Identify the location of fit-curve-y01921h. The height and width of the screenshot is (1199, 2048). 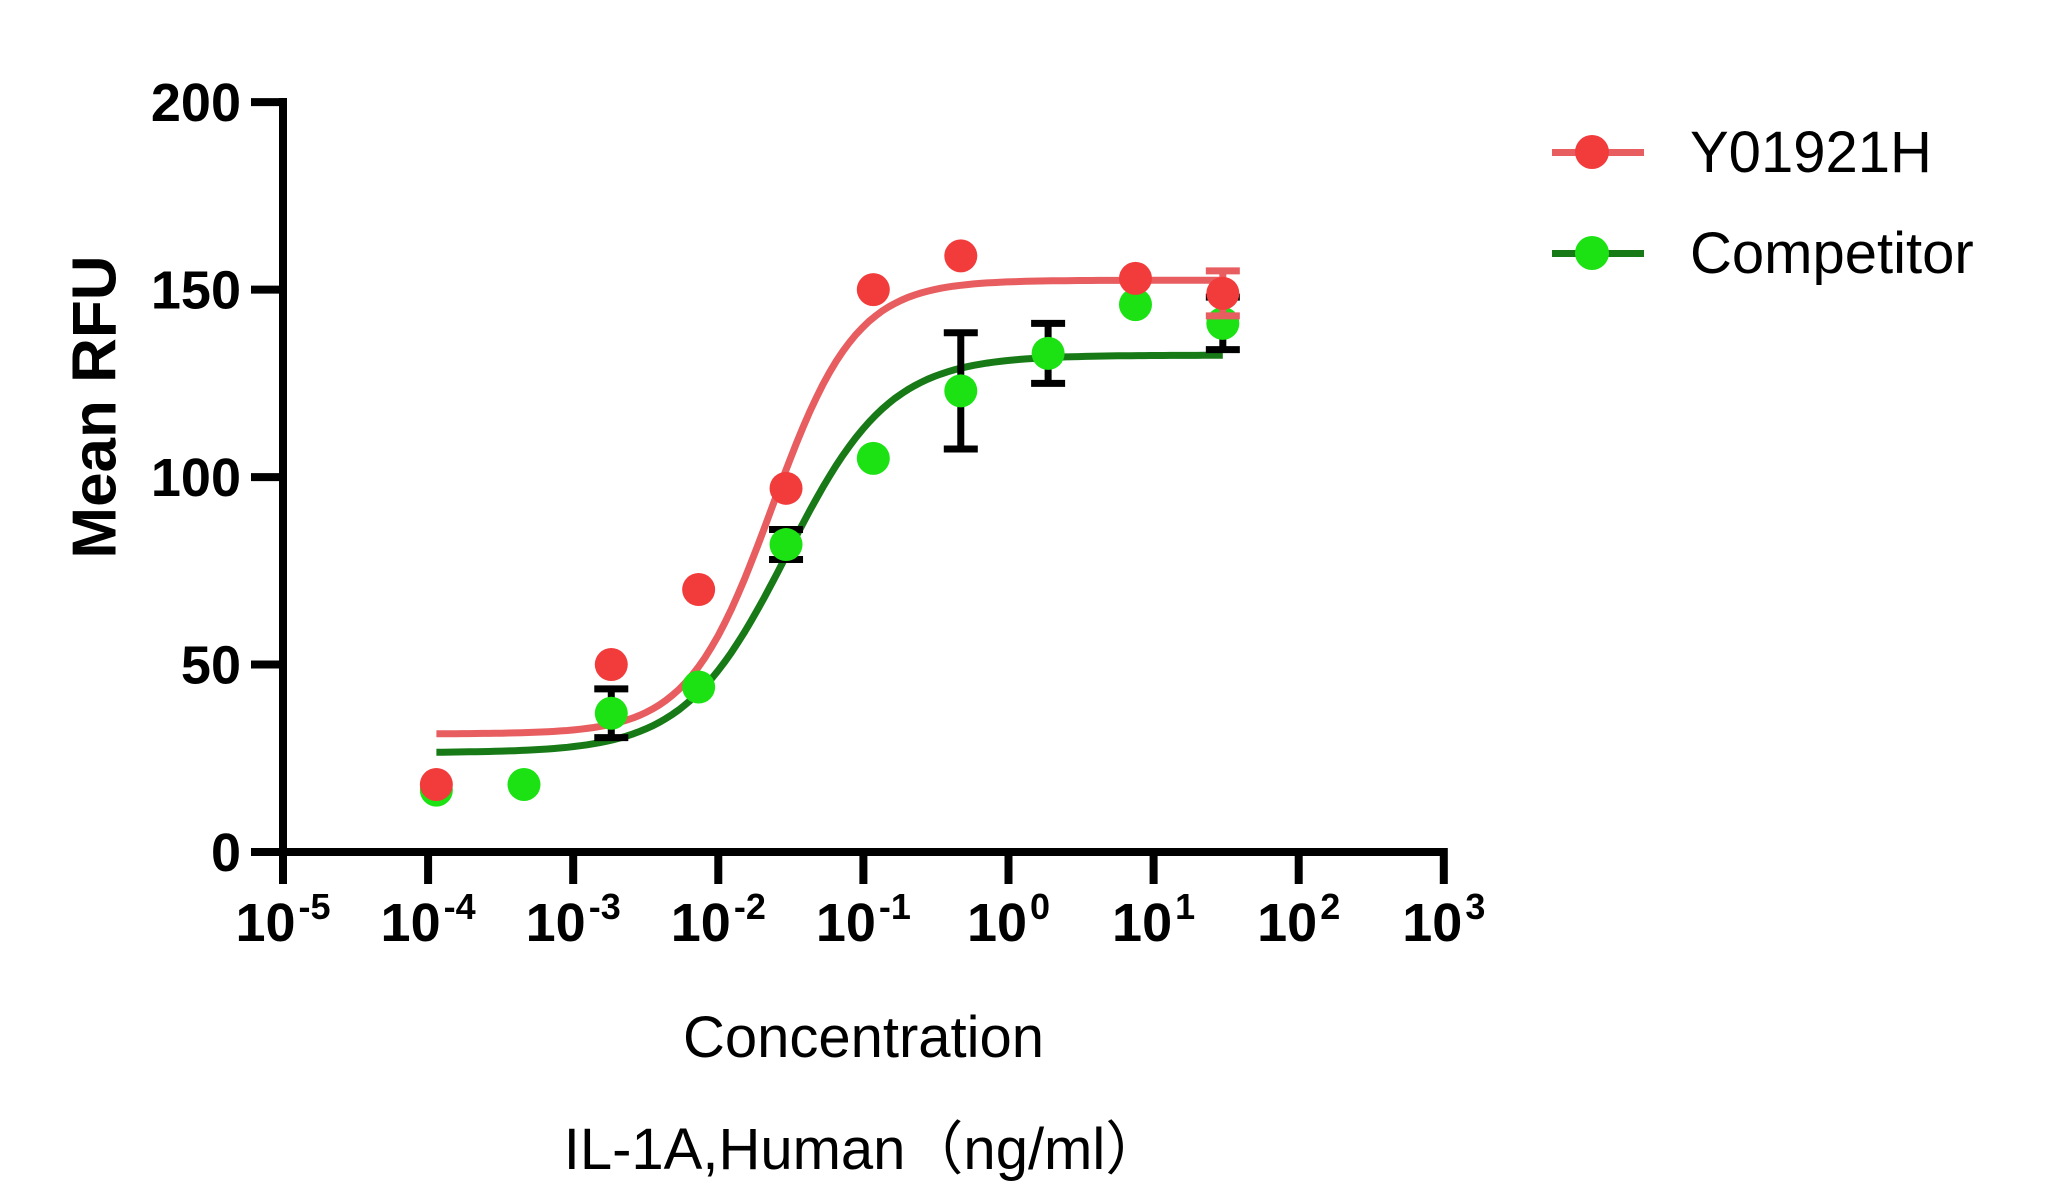
(829, 507).